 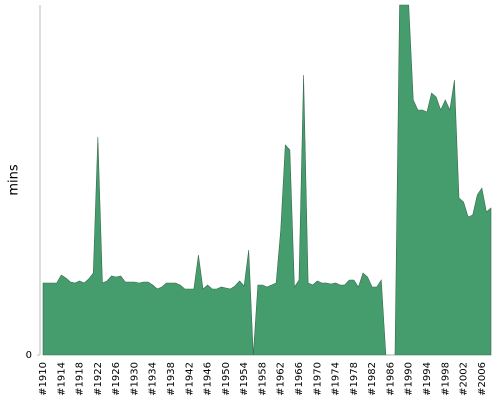 I want to click on x-tick-label: #1982, so click(x=372, y=379).